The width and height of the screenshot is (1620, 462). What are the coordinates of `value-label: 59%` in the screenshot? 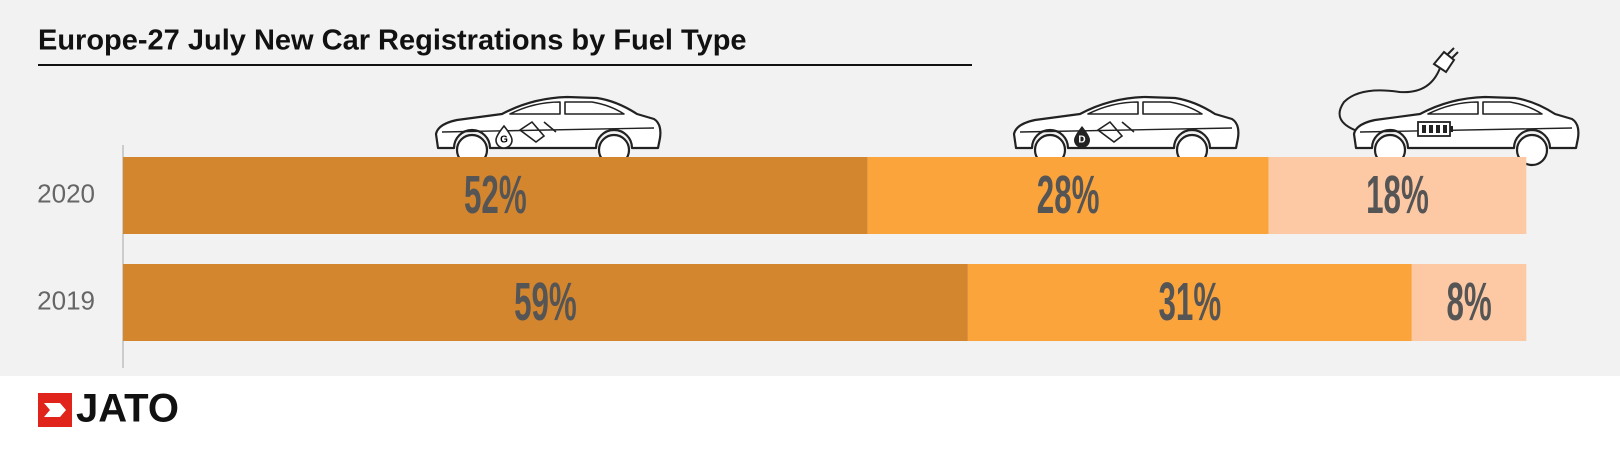 It's located at (545, 302).